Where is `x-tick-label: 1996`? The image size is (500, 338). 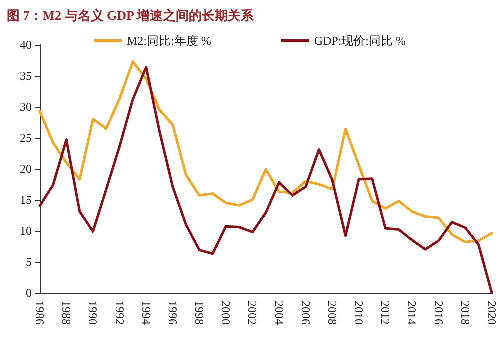 x-tick-label: 1996 is located at coordinates (173, 313).